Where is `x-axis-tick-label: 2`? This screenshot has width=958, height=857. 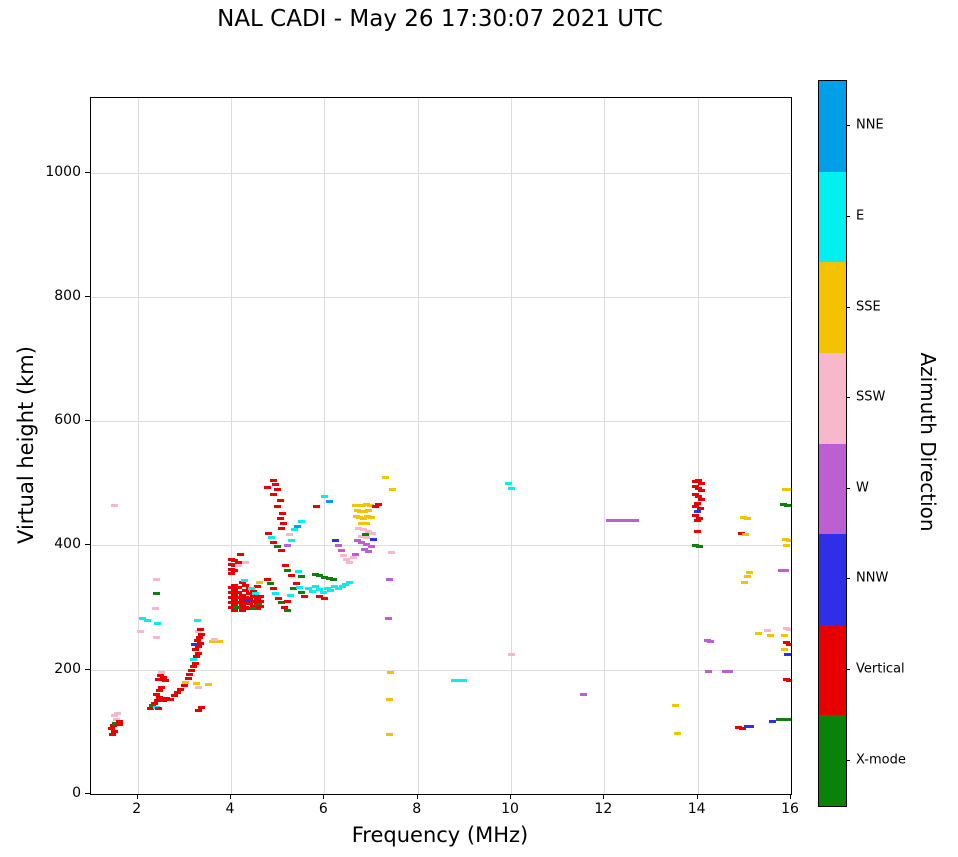 x-axis-tick-label: 2 is located at coordinates (137, 809).